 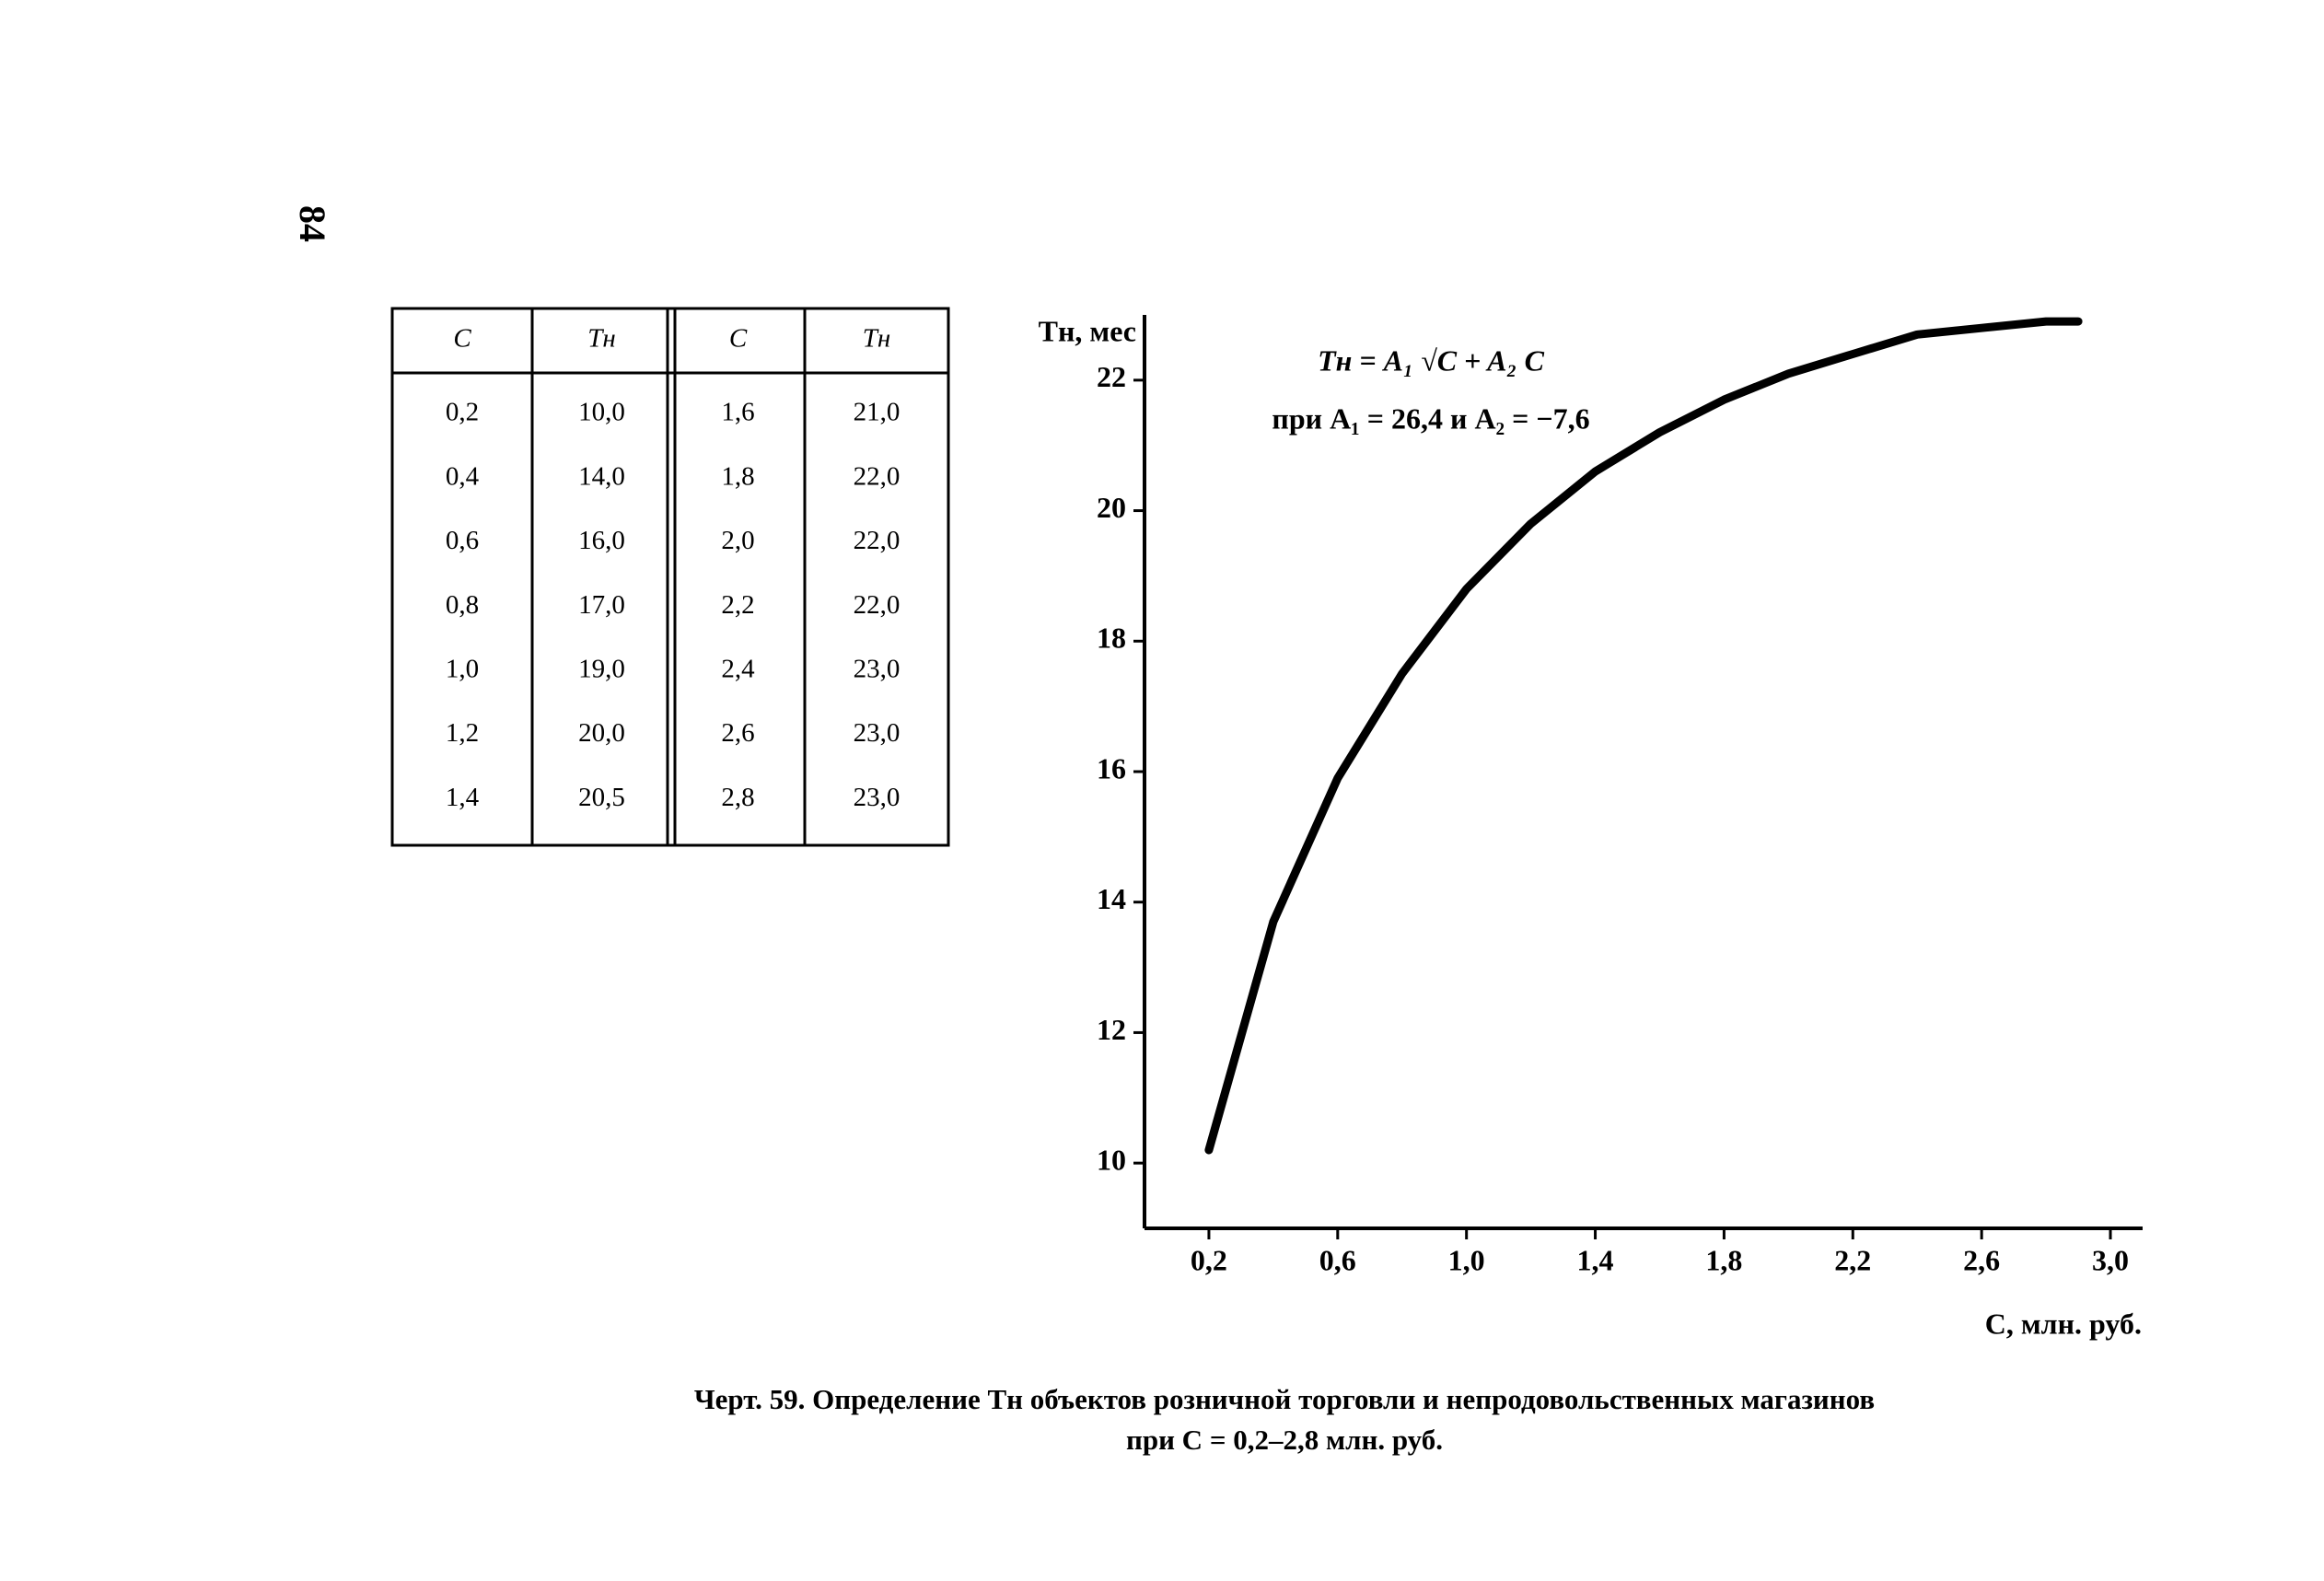 What do you see at coordinates (1111, 898) in the screenshot?
I see `y-tick-label: 14` at bounding box center [1111, 898].